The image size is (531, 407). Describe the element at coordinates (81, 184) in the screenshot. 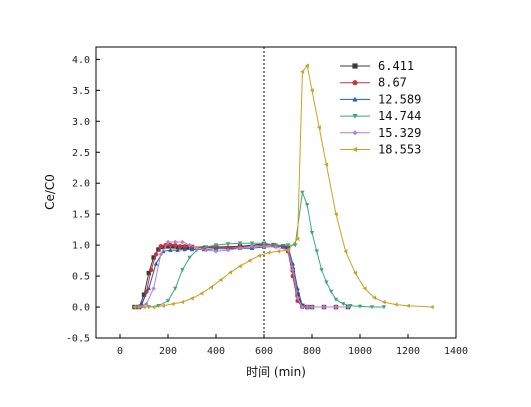

I see `y-tick-label: 2.0` at that location.